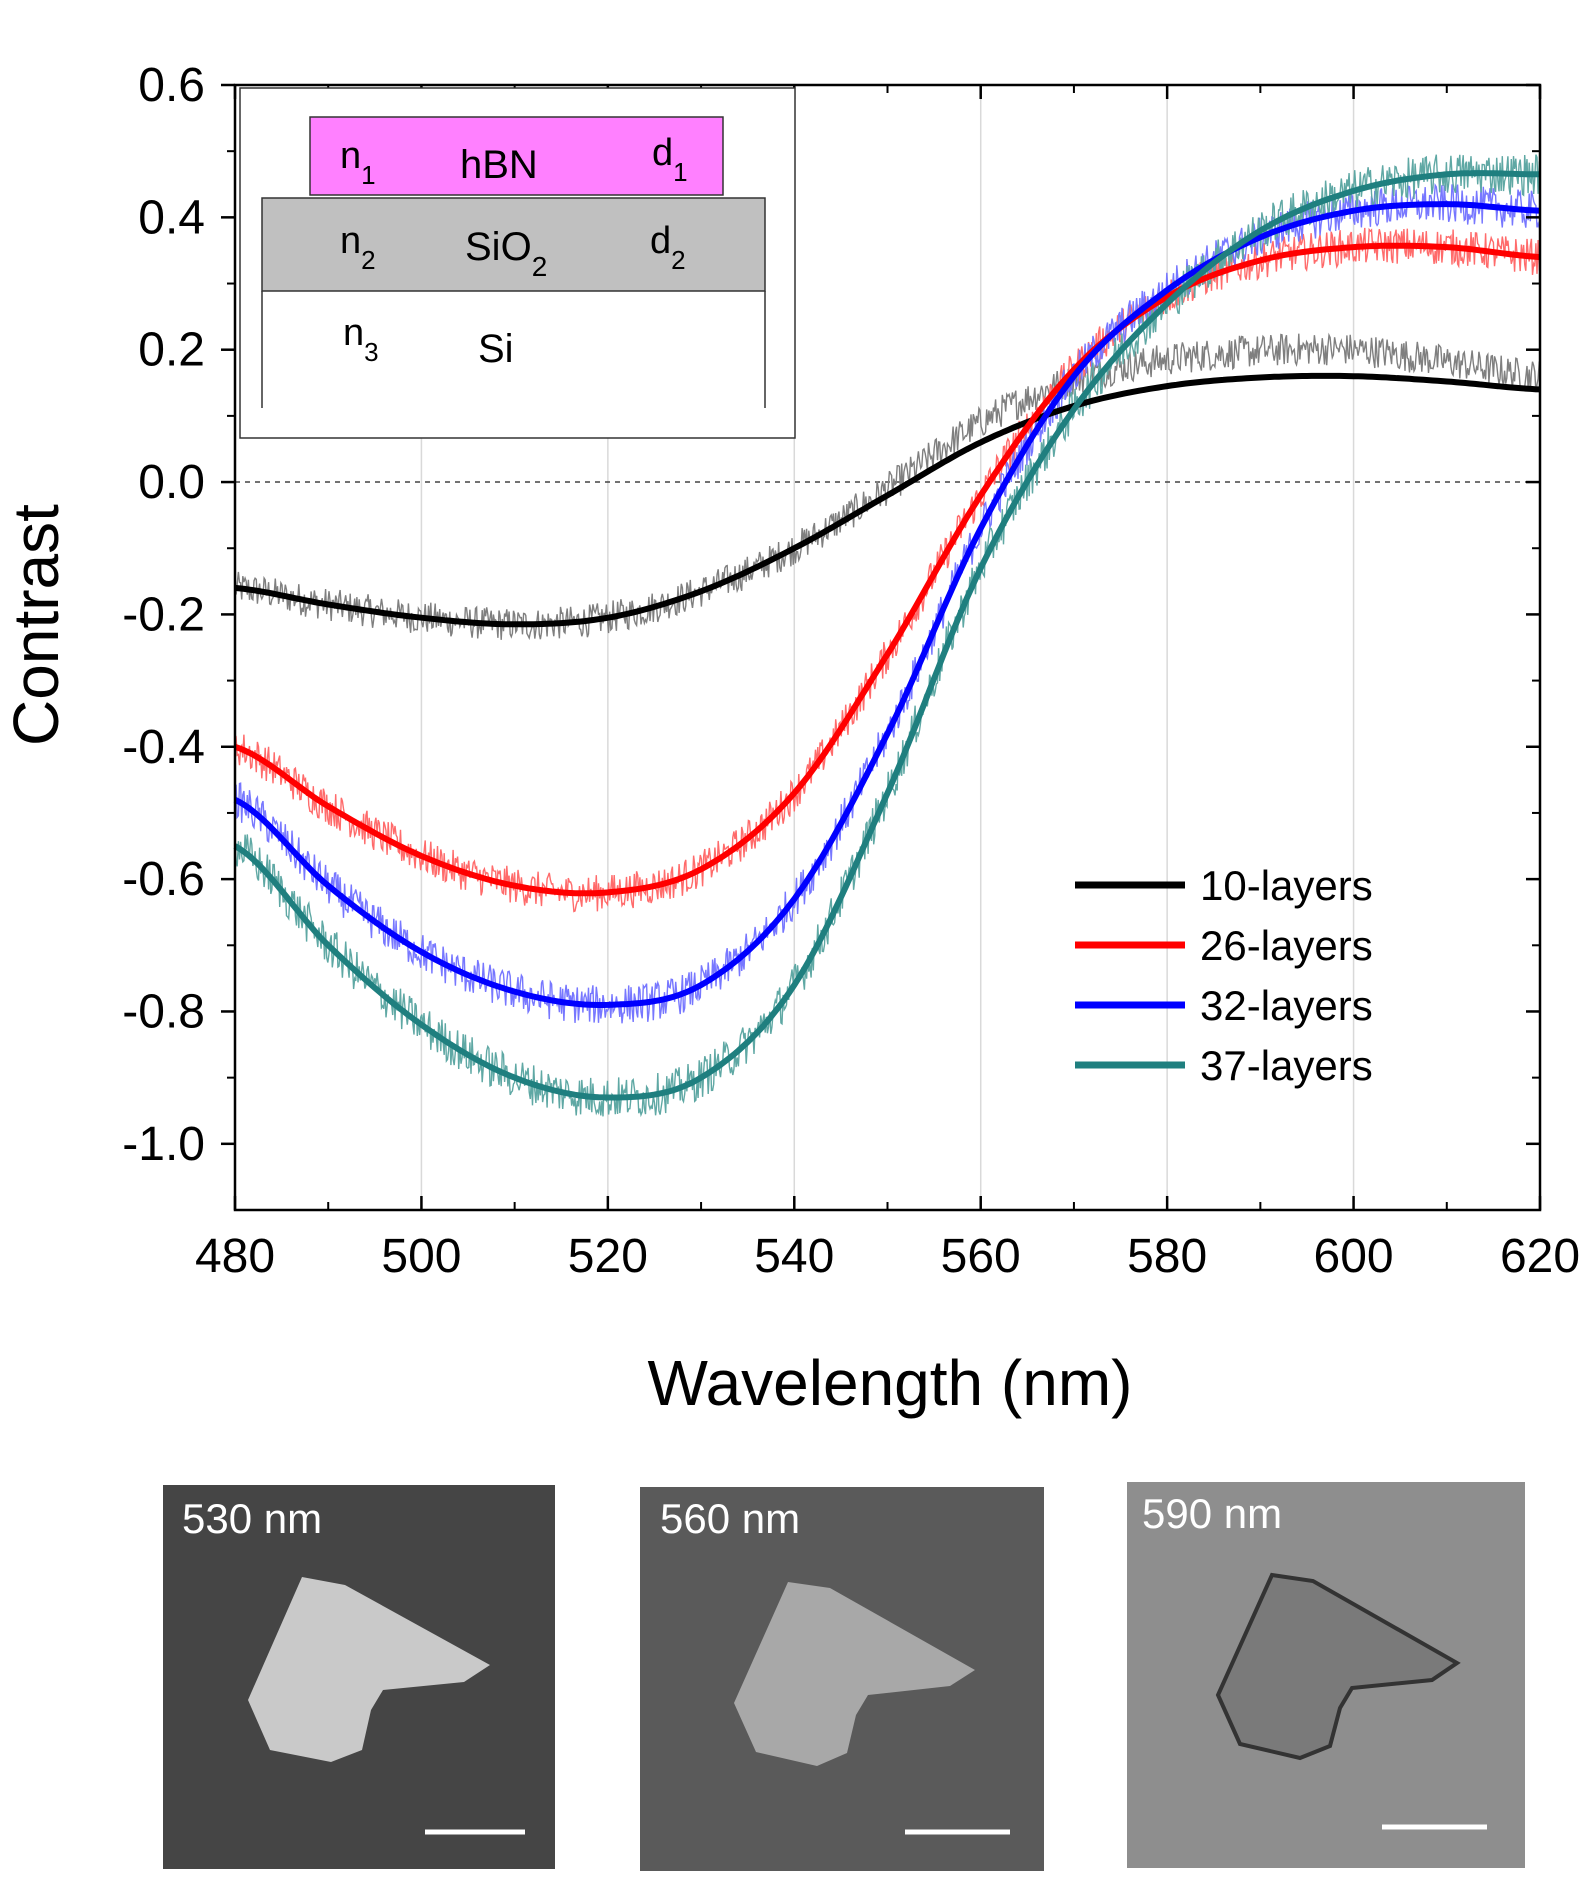  What do you see at coordinates (163, 614) in the screenshot?
I see `y-tick-label: -0.2` at bounding box center [163, 614].